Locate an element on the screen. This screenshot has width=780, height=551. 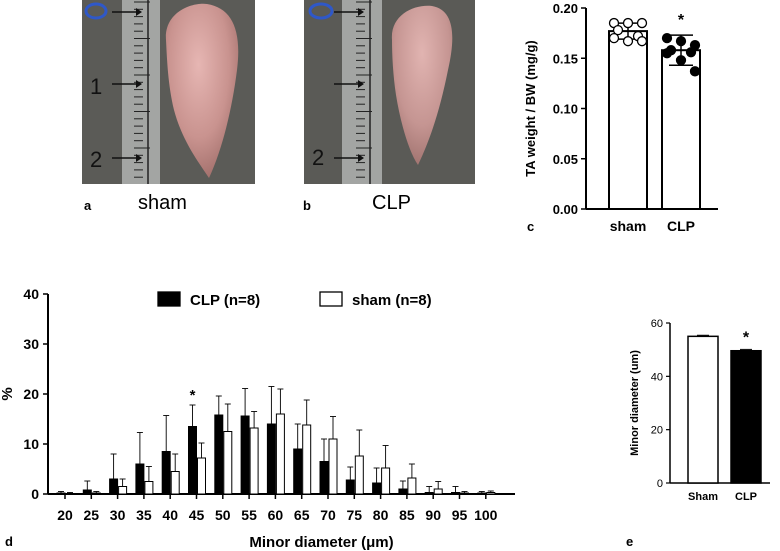
caption-clp: CLP is located at coordinates (391, 203).